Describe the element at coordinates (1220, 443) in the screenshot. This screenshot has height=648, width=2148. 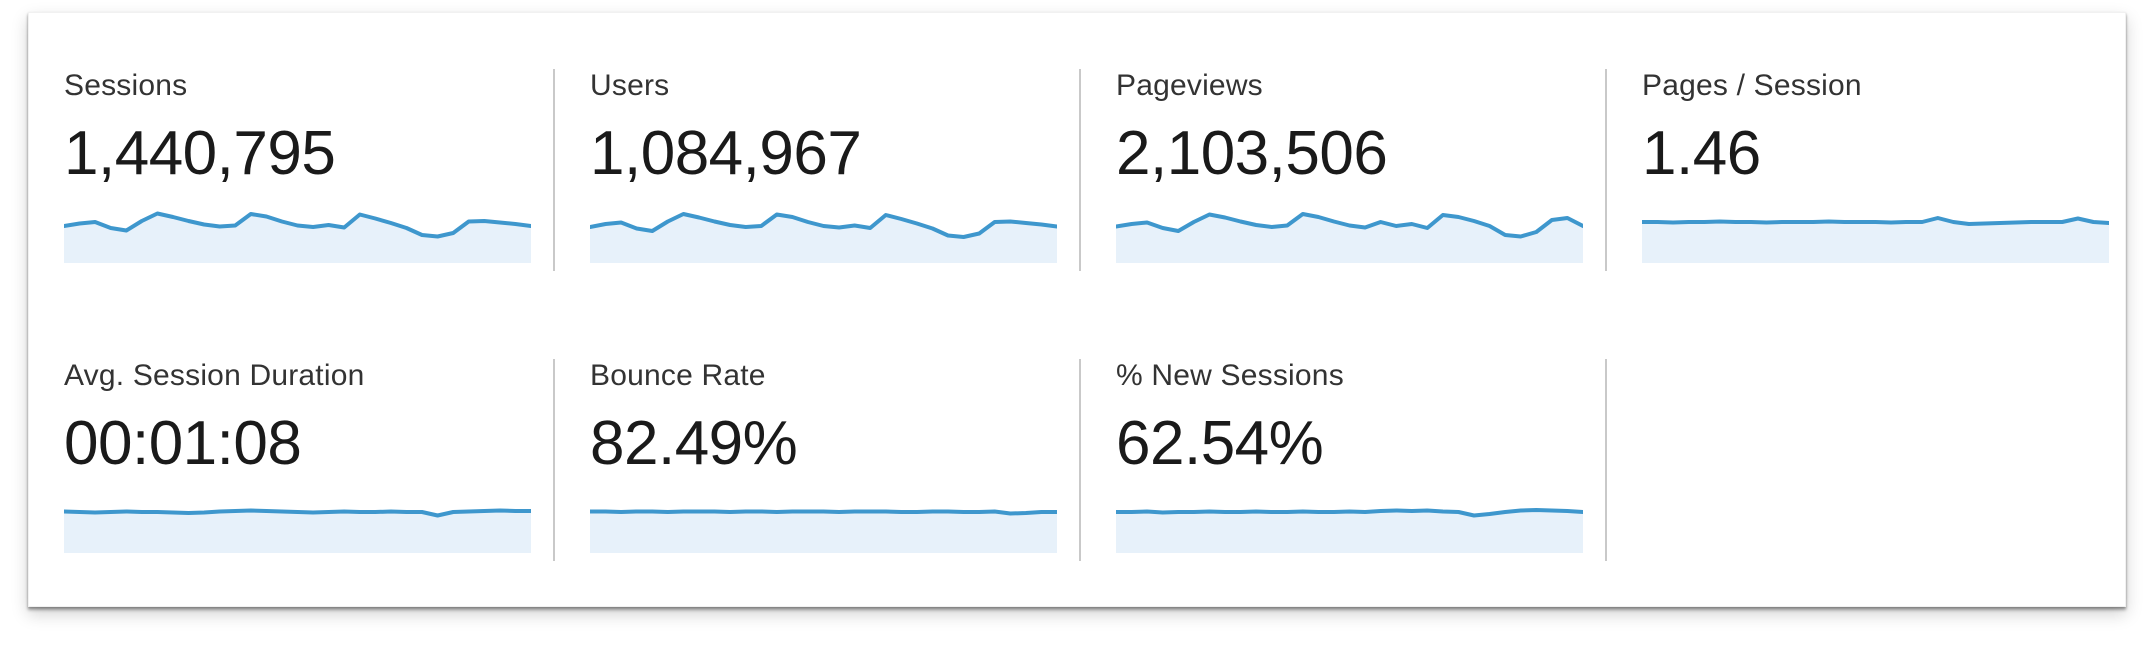
I see `metric-value: 62.54%` at that location.